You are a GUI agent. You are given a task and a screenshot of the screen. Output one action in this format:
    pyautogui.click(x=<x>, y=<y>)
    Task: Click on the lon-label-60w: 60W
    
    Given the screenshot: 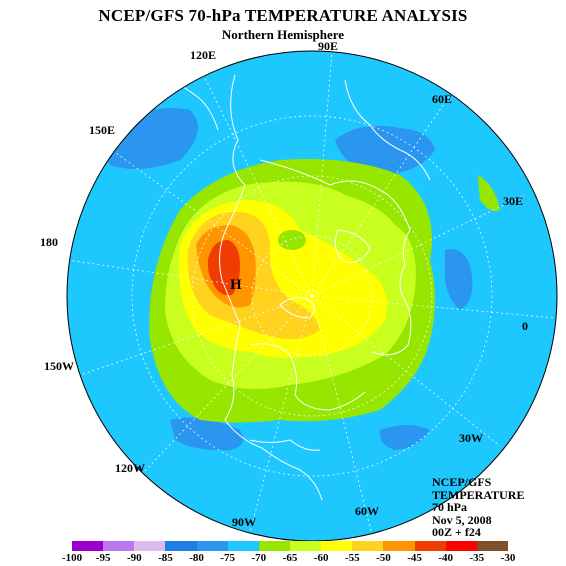 What is the action you would take?
    pyautogui.click(x=367, y=511)
    